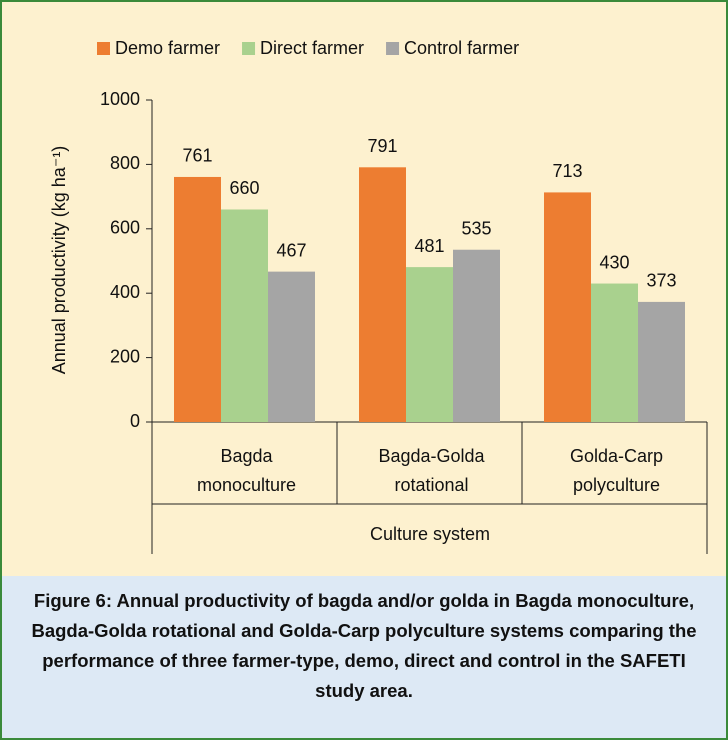  What do you see at coordinates (167, 48) in the screenshot?
I see `legend-label: Demo farmer` at bounding box center [167, 48].